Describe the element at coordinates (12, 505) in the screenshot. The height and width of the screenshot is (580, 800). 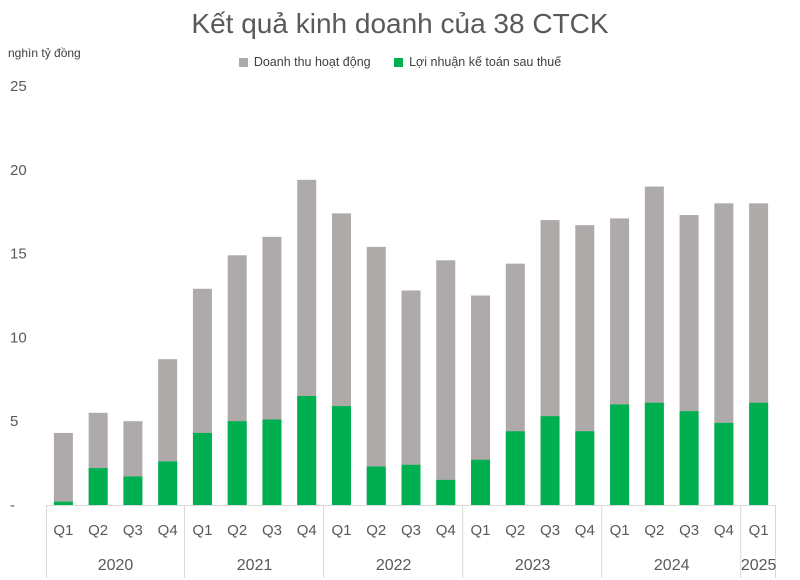
I see `y-tick-label: -` at that location.